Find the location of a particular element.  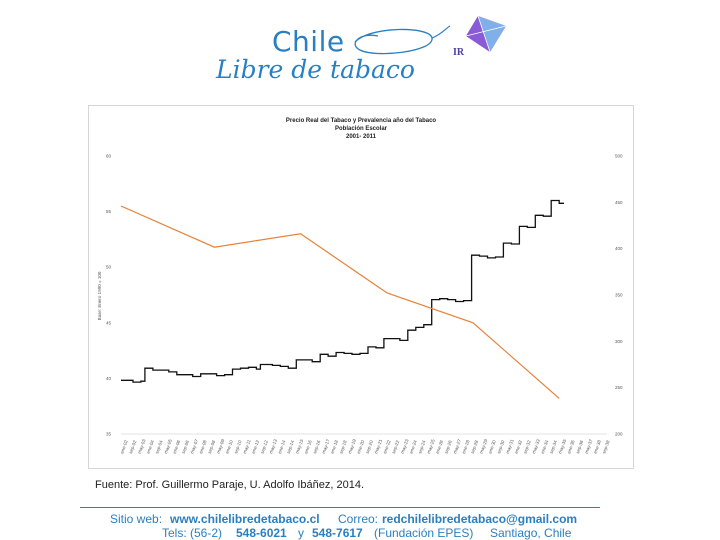

x-tick-label: sep-20 is located at coordinates (370, 446).